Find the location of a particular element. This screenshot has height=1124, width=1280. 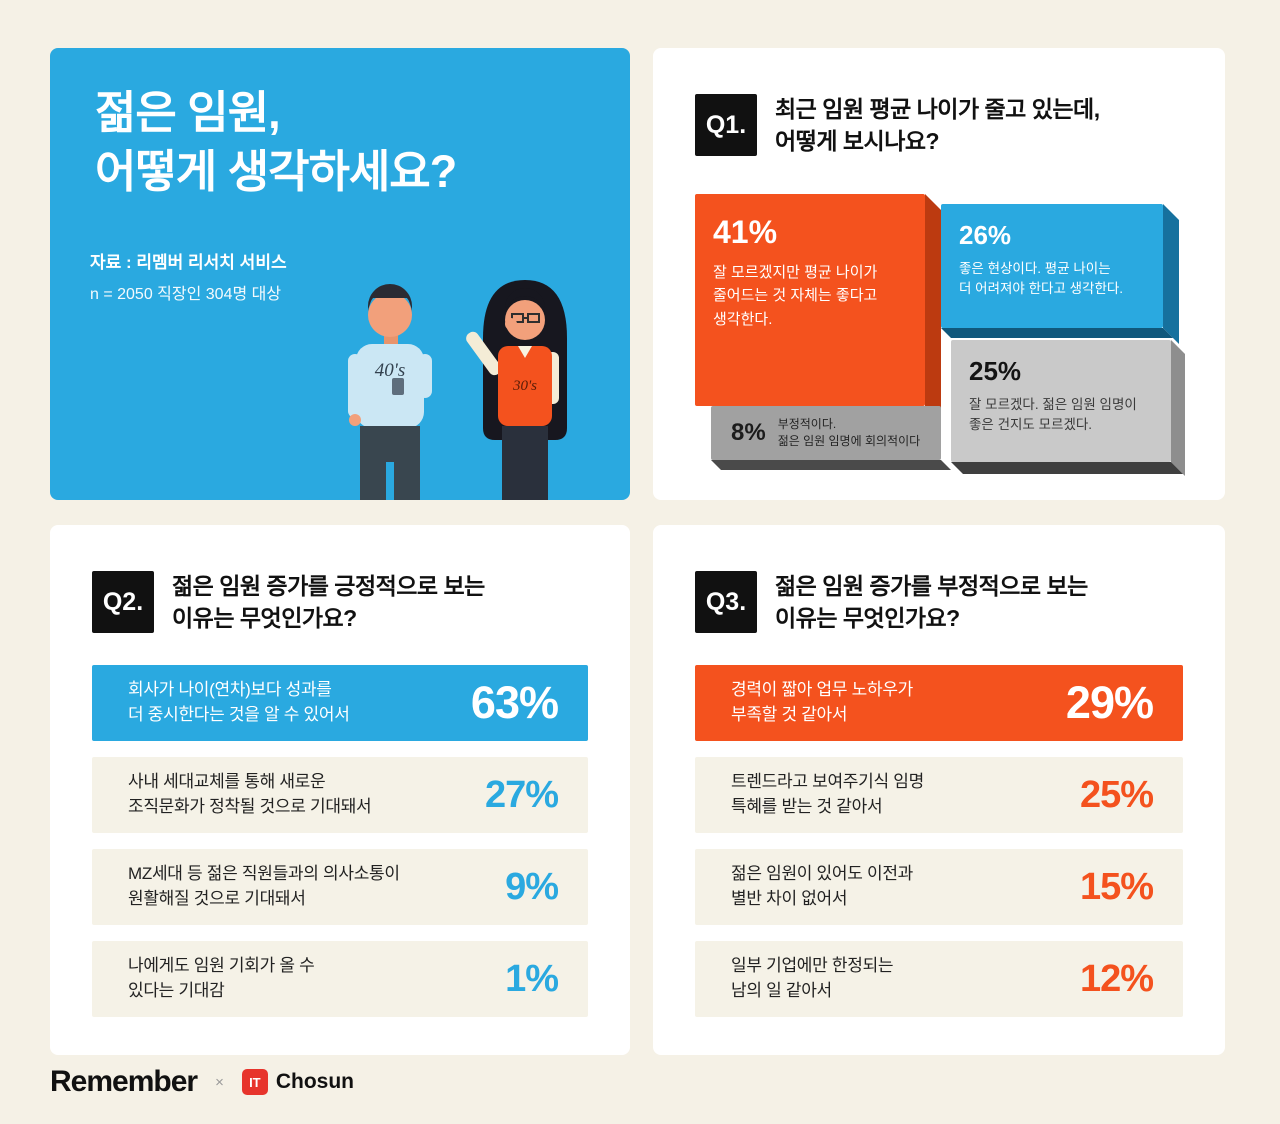

it-chosun-mark-icon: IT is located at coordinates (254, 1082).